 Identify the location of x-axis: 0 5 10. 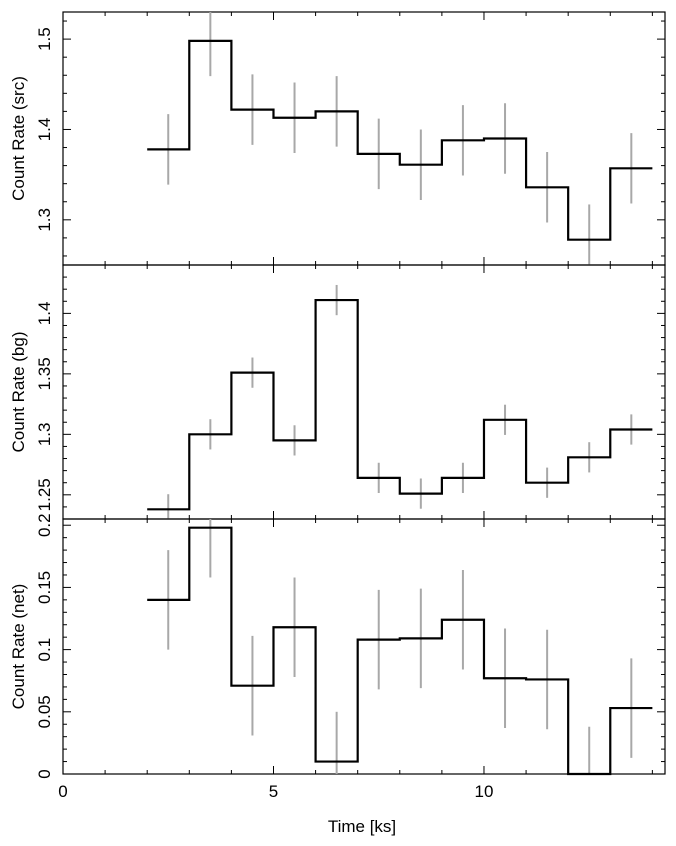
(275, 791).